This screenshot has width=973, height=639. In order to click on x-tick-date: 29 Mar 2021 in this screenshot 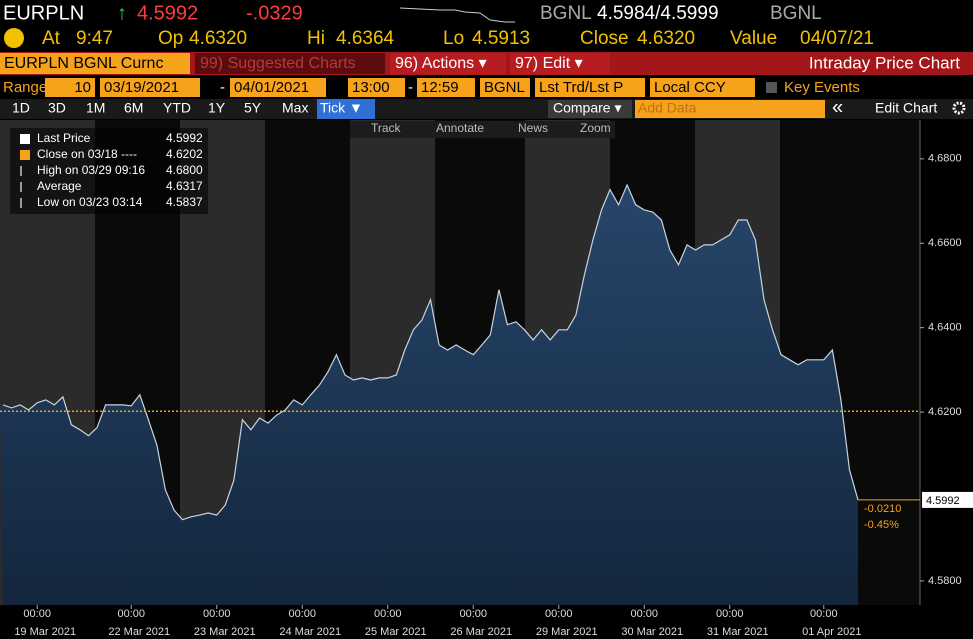, I will do `click(567, 632)`.